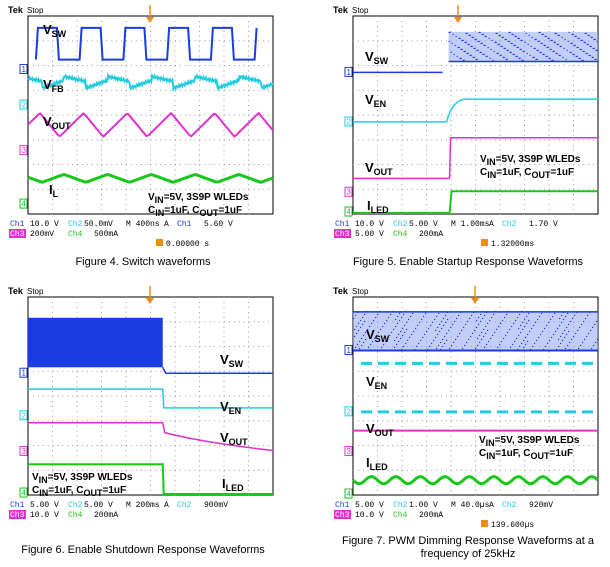 The height and width of the screenshot is (567, 610). Describe the element at coordinates (400, 515) in the screenshot. I see `status-row2-field: Ch4` at that location.